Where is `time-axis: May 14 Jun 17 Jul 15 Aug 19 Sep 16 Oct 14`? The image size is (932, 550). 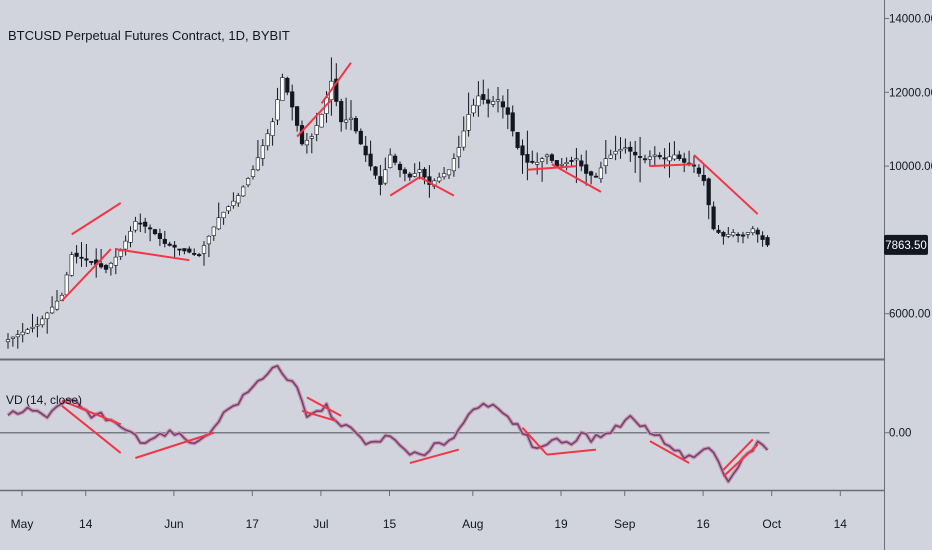
time-axis: May 14 Jun 17 Jul 15 Aug 19 Sep 16 Oct 14 is located at coordinates (429, 511).